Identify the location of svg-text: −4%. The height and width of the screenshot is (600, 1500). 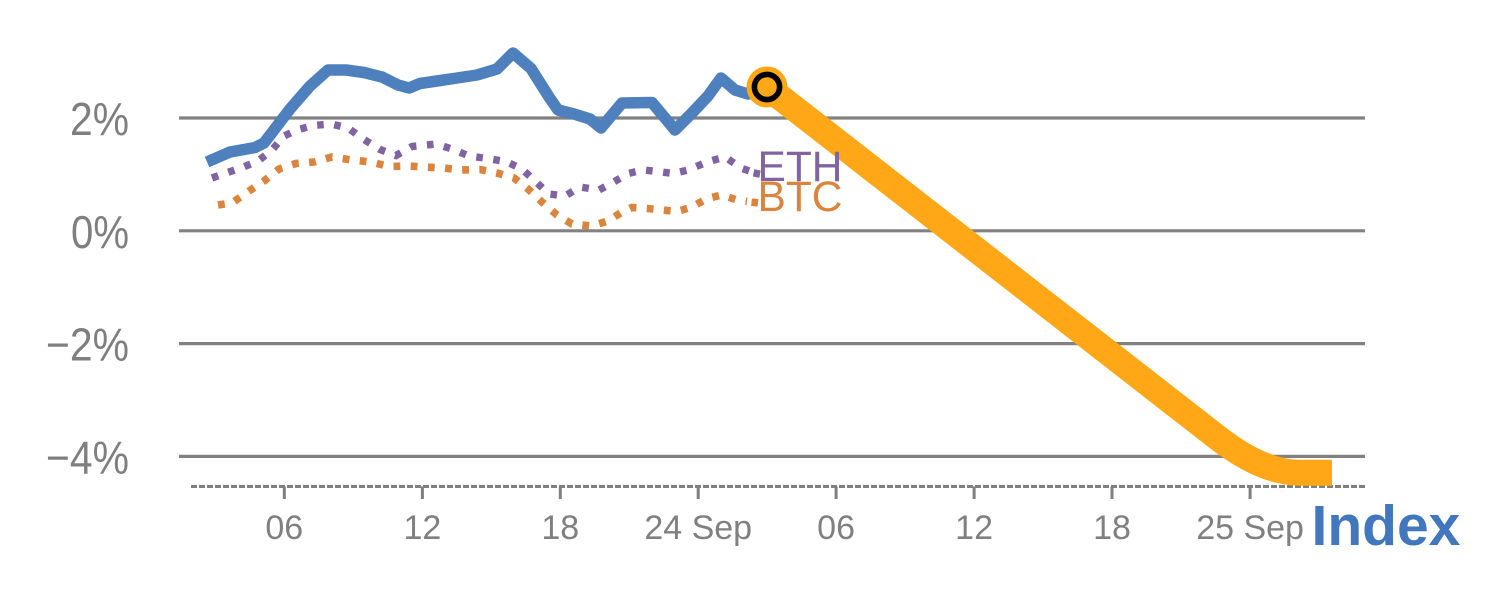
(87, 457).